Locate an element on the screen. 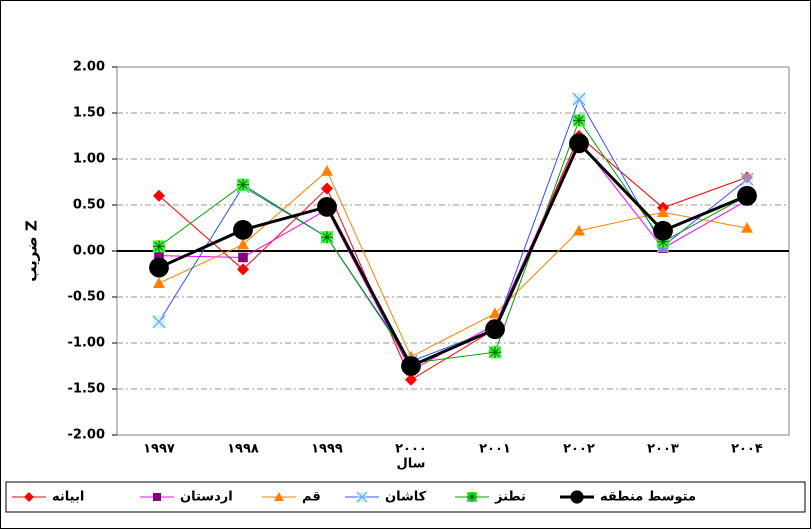 The width and height of the screenshot is (811, 529). x-tick-label: ۲۰۰۰ is located at coordinates (411, 449).